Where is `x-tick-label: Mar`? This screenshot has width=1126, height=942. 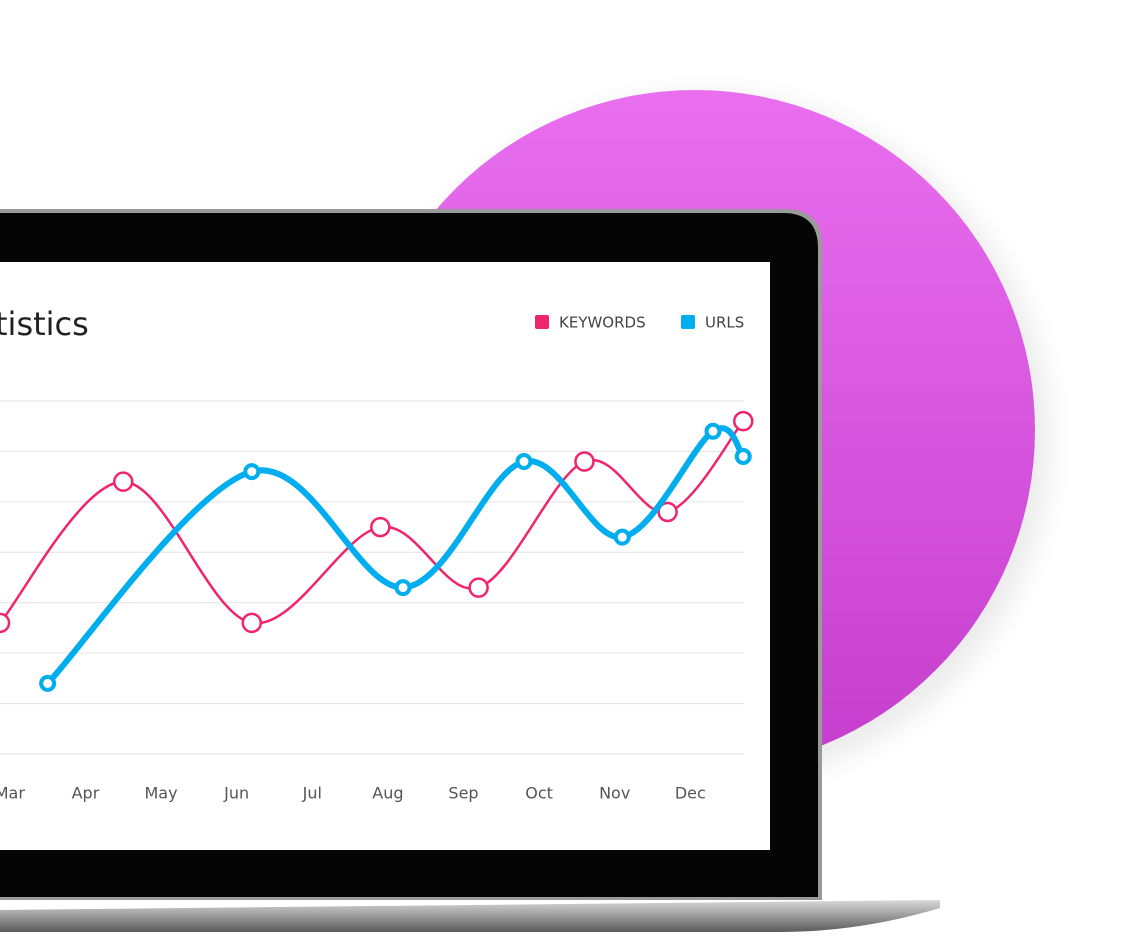
x-tick-label: Mar is located at coordinates (12, 793).